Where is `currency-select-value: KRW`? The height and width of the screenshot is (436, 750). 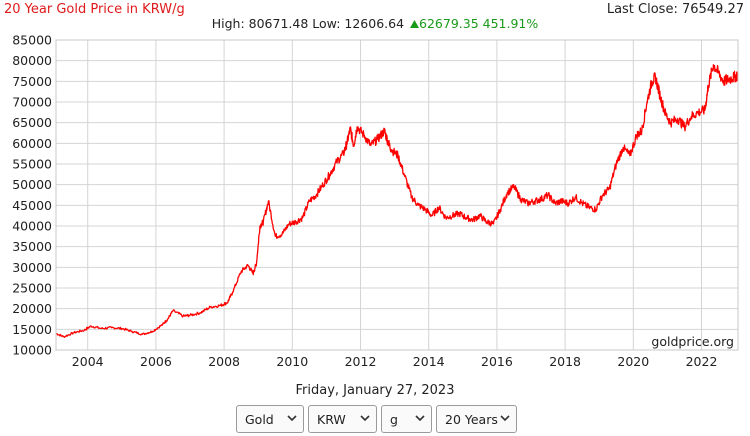
currency-select-value: KRW is located at coordinates (331, 419).